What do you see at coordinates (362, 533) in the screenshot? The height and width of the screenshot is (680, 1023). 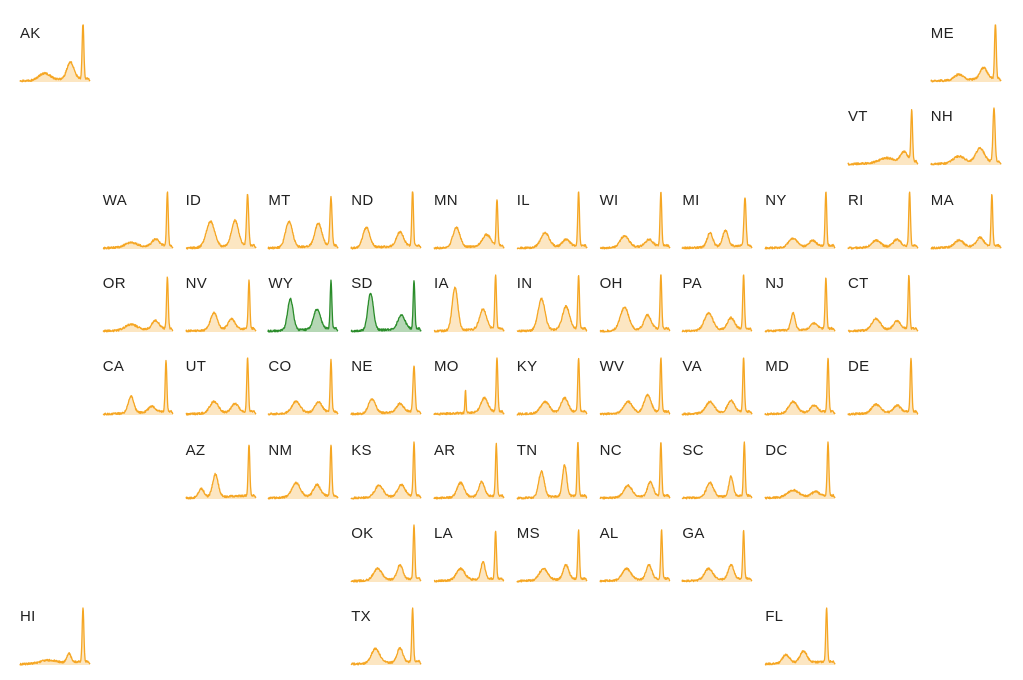 I see `state-label-ok: OK` at bounding box center [362, 533].